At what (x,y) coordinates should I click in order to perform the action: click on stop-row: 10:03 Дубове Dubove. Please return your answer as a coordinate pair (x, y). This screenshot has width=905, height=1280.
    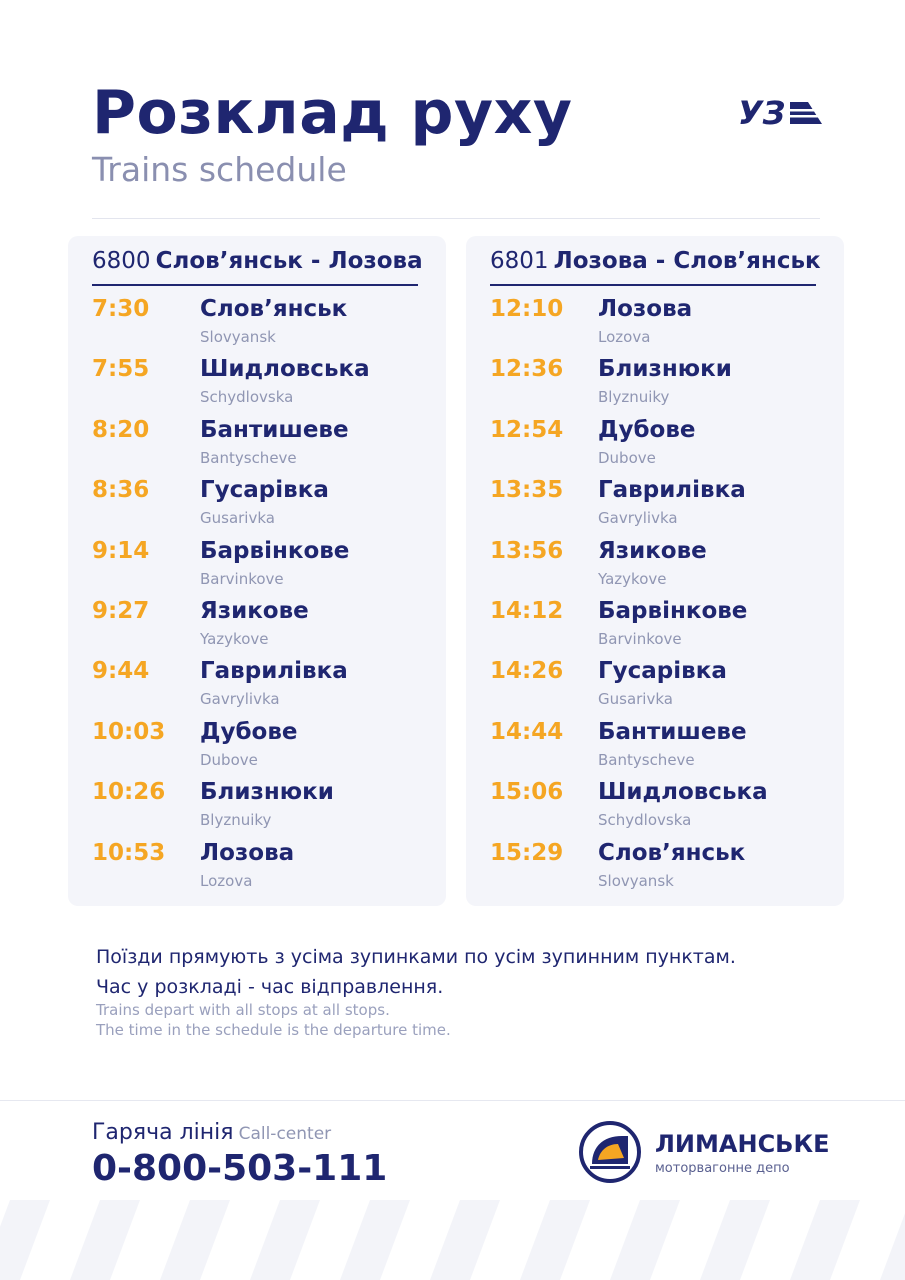
    Looking at the image, I should click on (257, 749).